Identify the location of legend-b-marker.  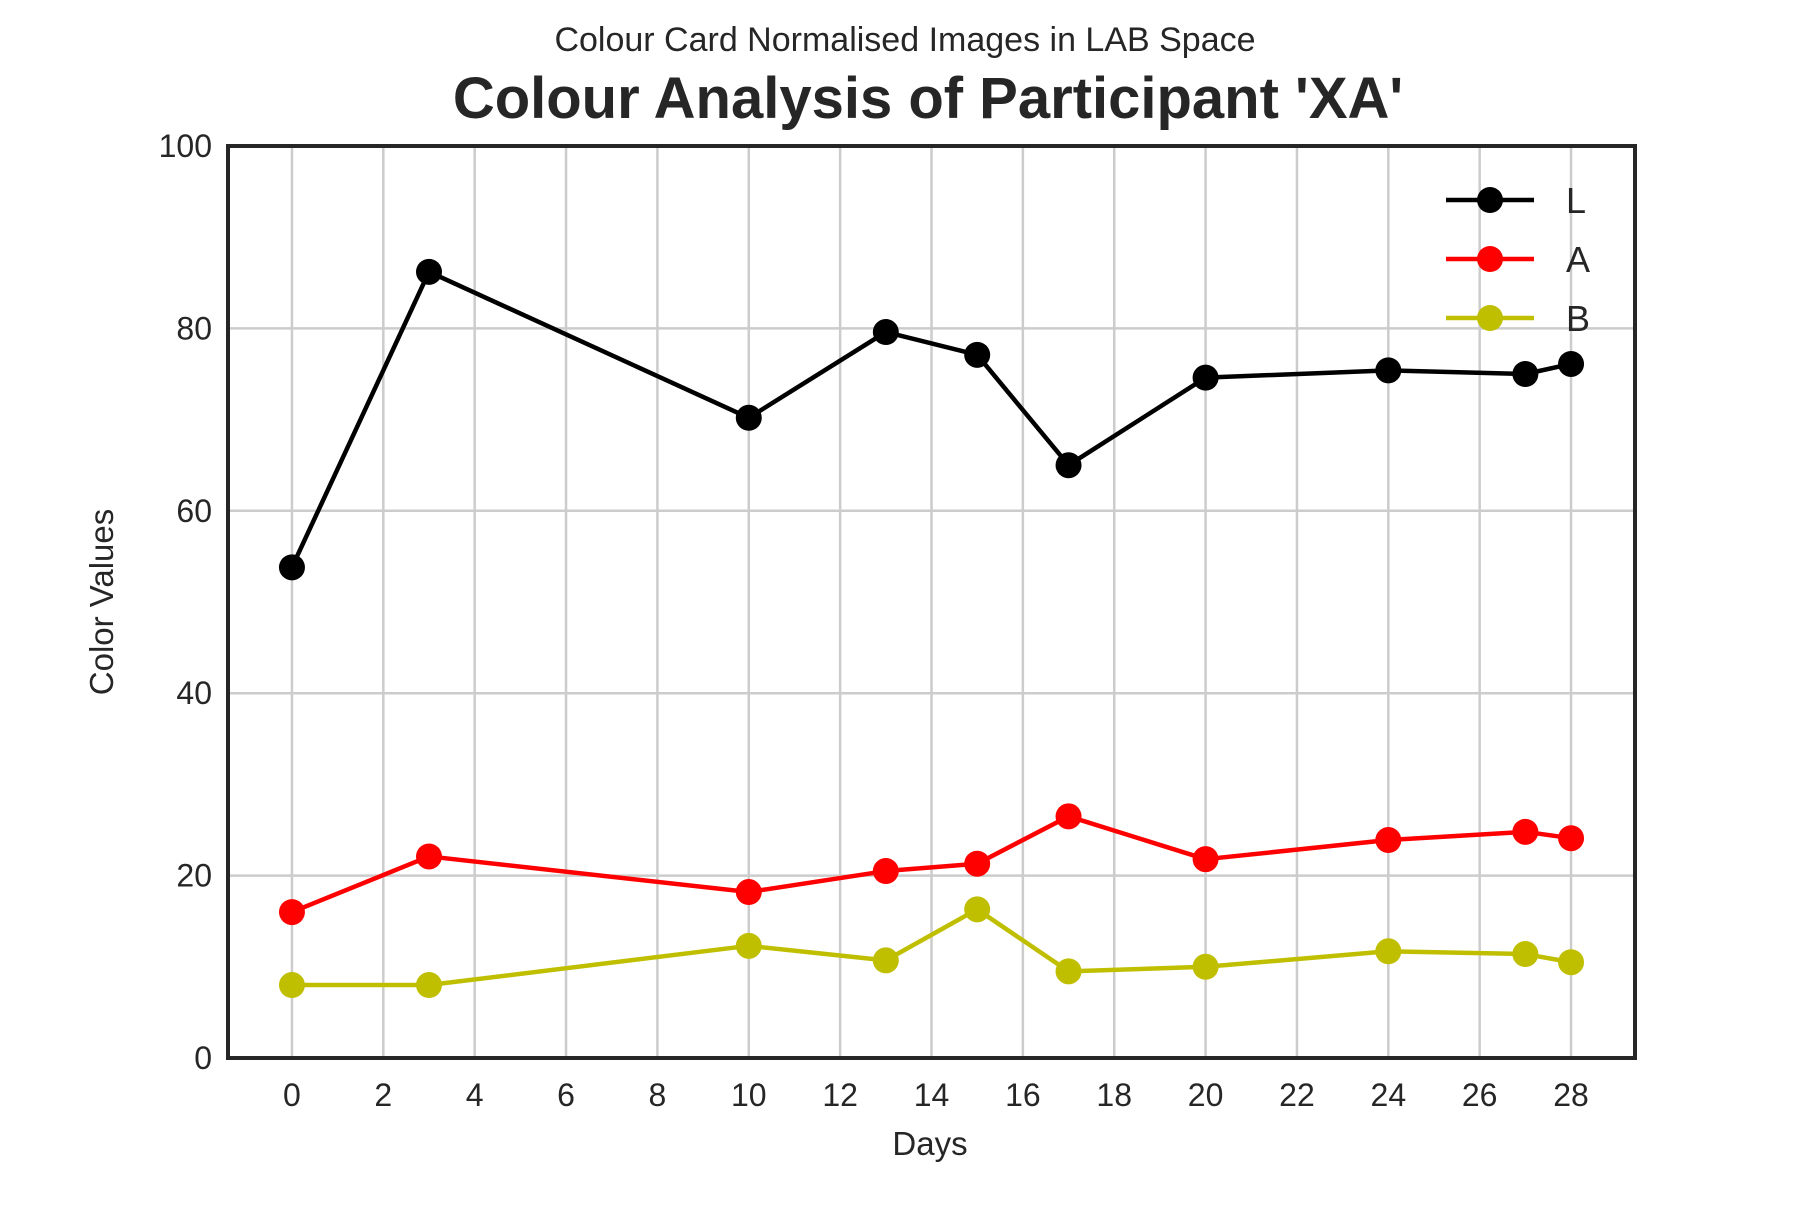
(1490, 318).